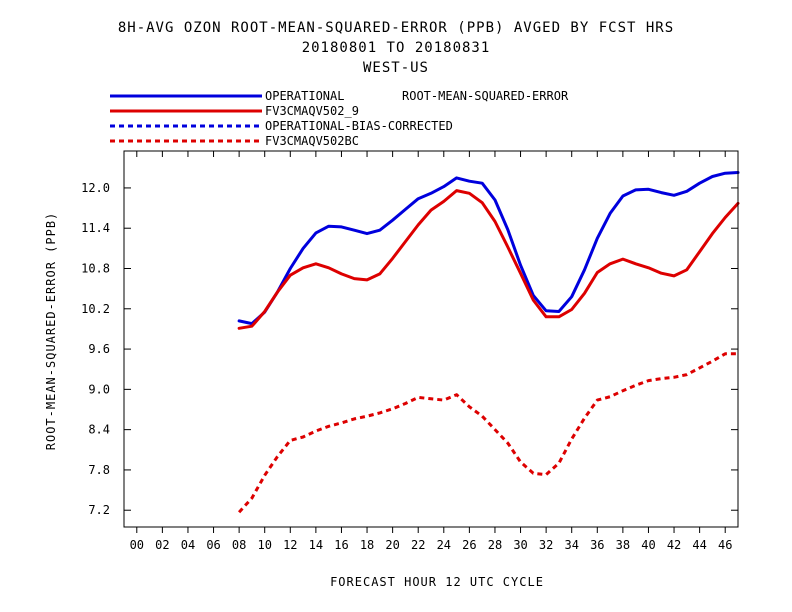 The image size is (792, 612). I want to click on x-tick-label: 04, so click(188, 545).